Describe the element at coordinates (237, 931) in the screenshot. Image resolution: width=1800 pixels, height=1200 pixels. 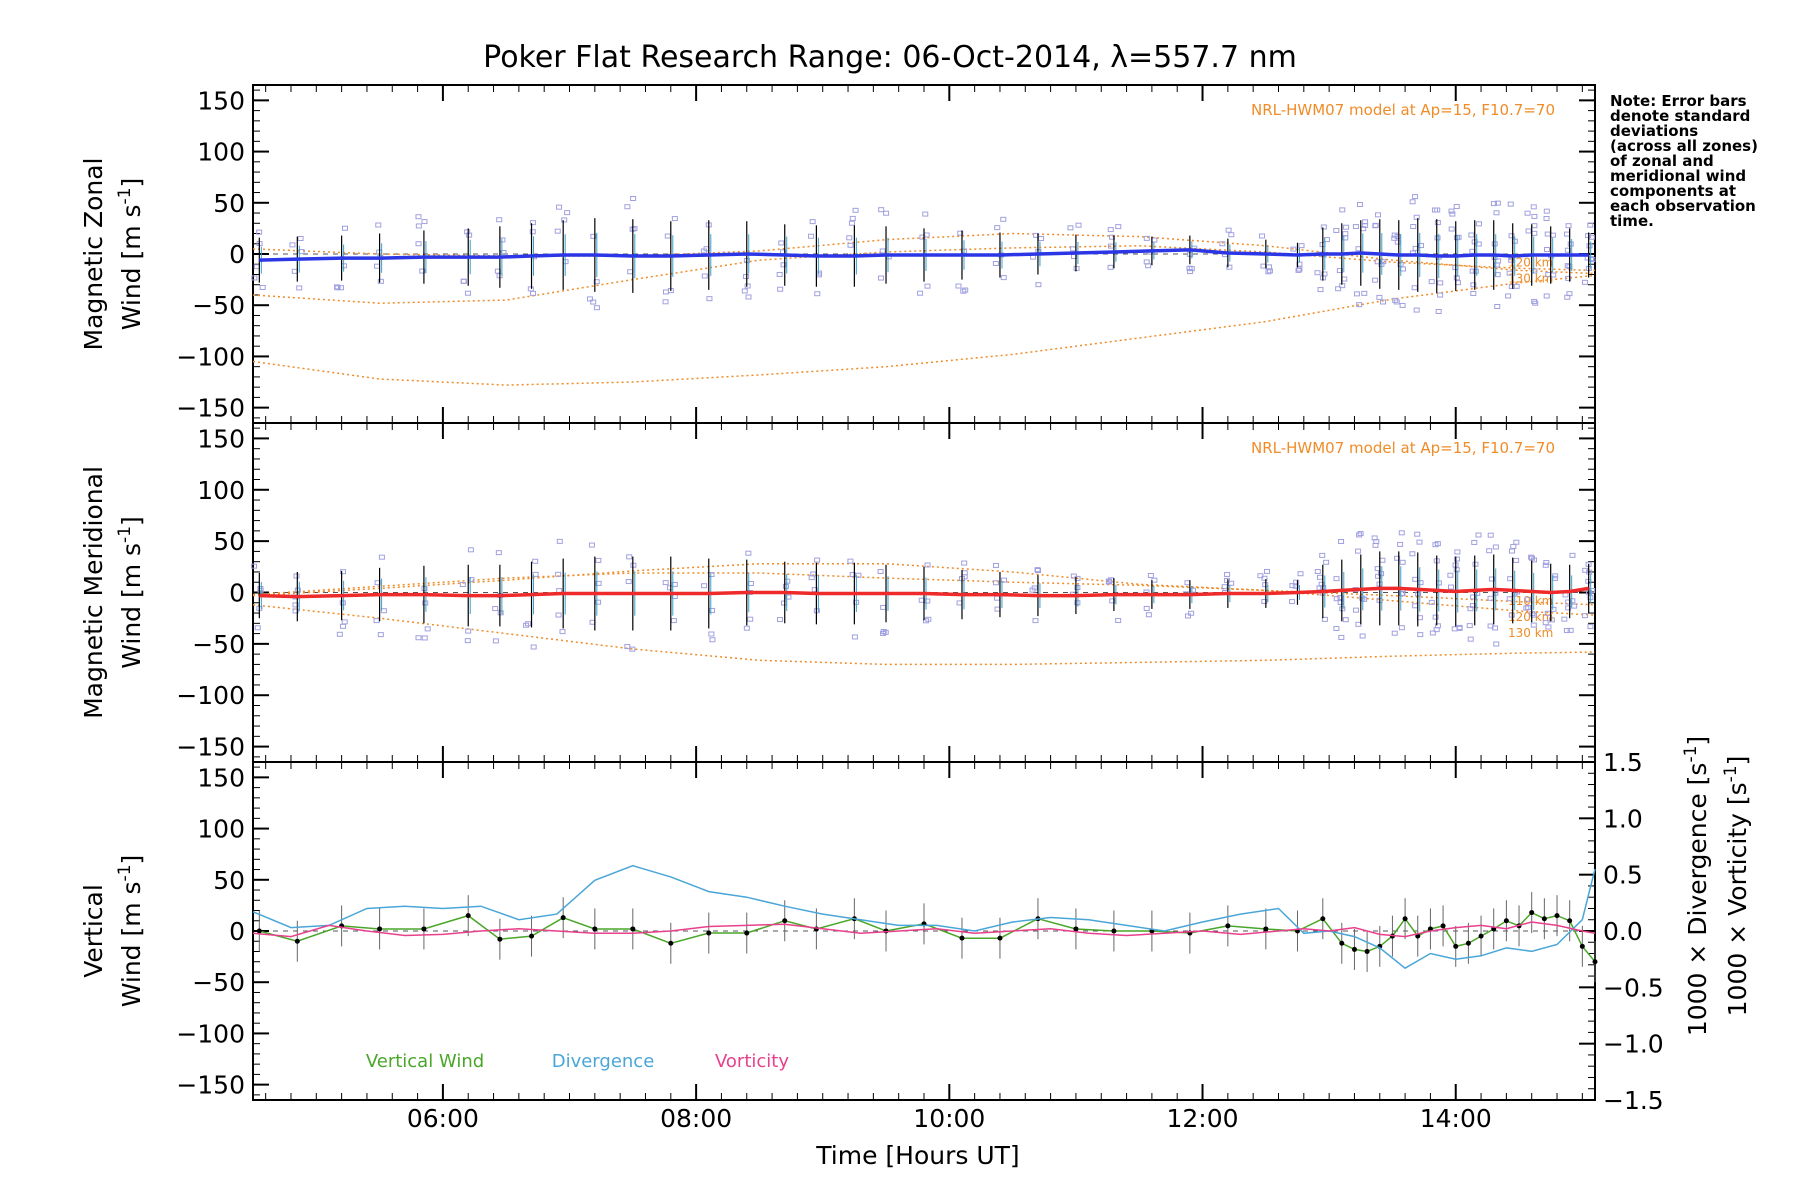
I see `y-tick-label: 0` at that location.